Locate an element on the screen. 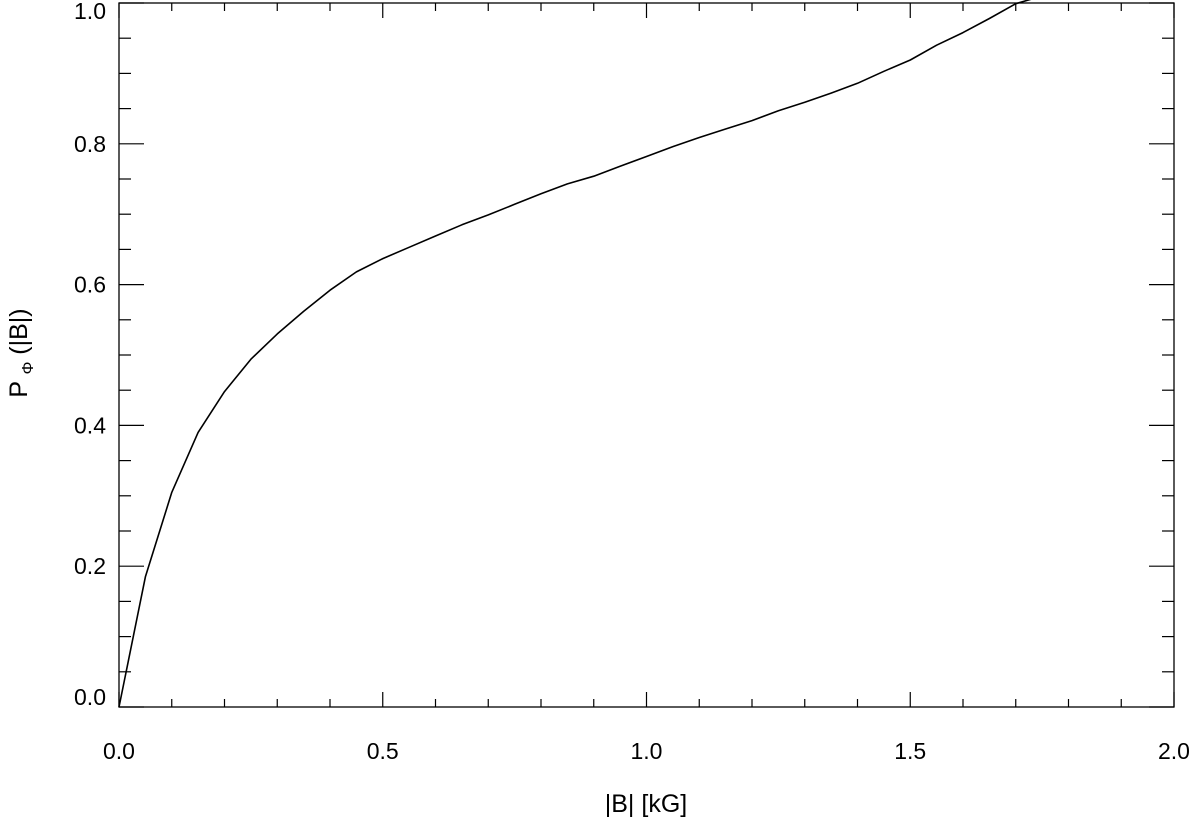 This screenshot has height=823, width=1200. y-tick-label: 0.0 is located at coordinates (90, 697).